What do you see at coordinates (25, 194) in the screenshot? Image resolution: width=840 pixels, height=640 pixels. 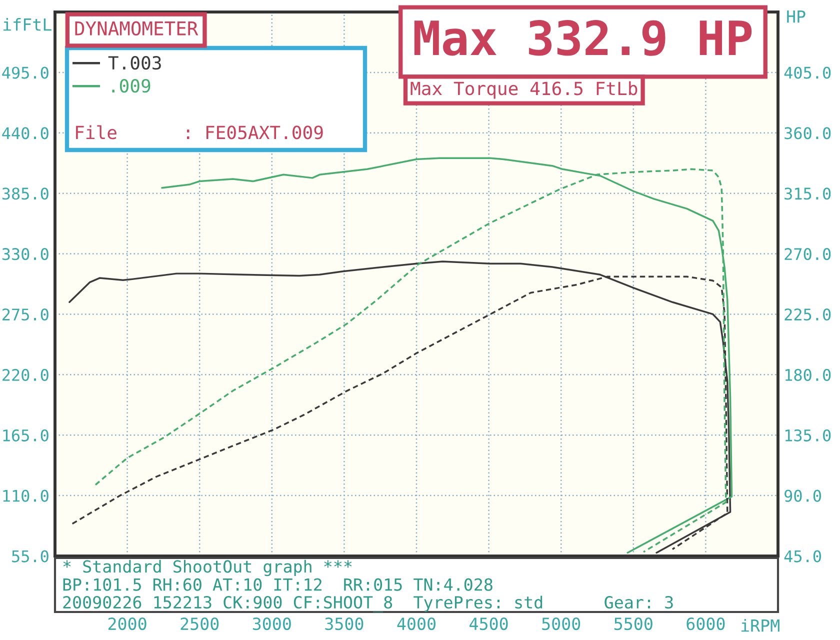 I see `y-tick-label: 385.0` at bounding box center [25, 194].